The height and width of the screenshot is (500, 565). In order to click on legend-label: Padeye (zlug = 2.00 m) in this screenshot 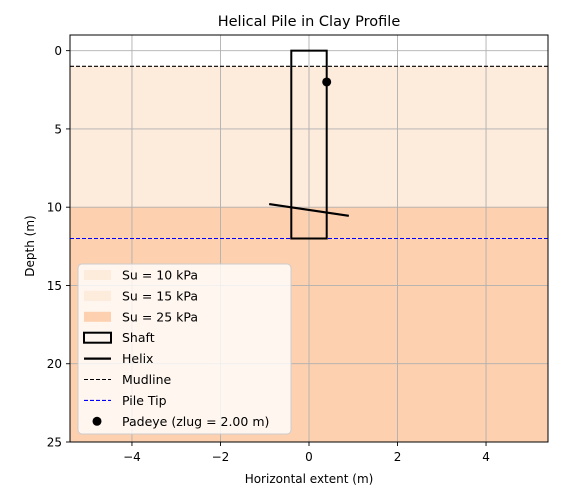, I will do `click(195, 421)`.